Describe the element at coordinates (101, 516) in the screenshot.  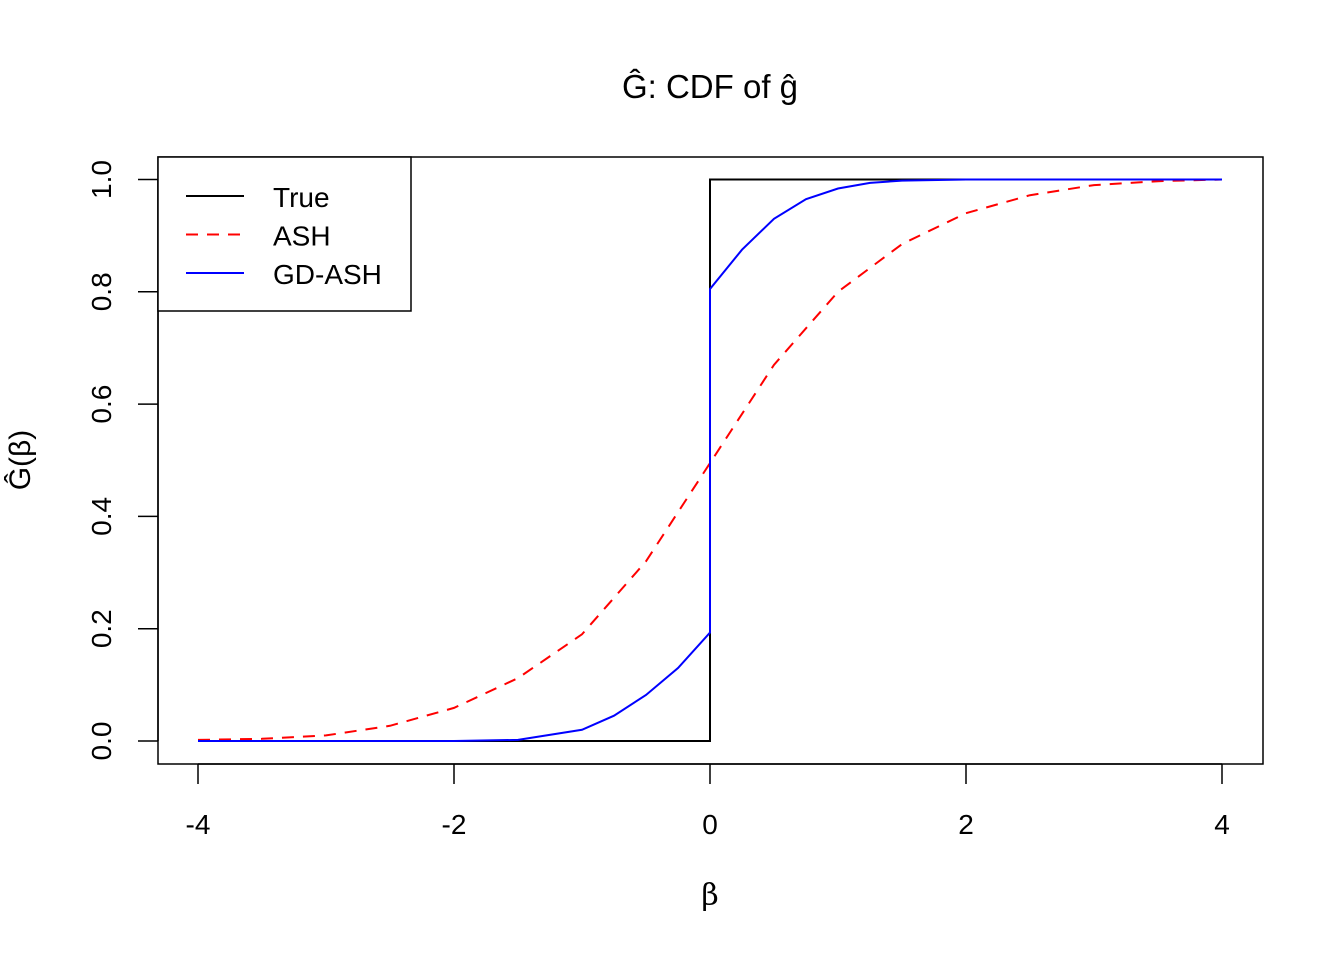
I see `y-tick-label: 0.4` at that location.